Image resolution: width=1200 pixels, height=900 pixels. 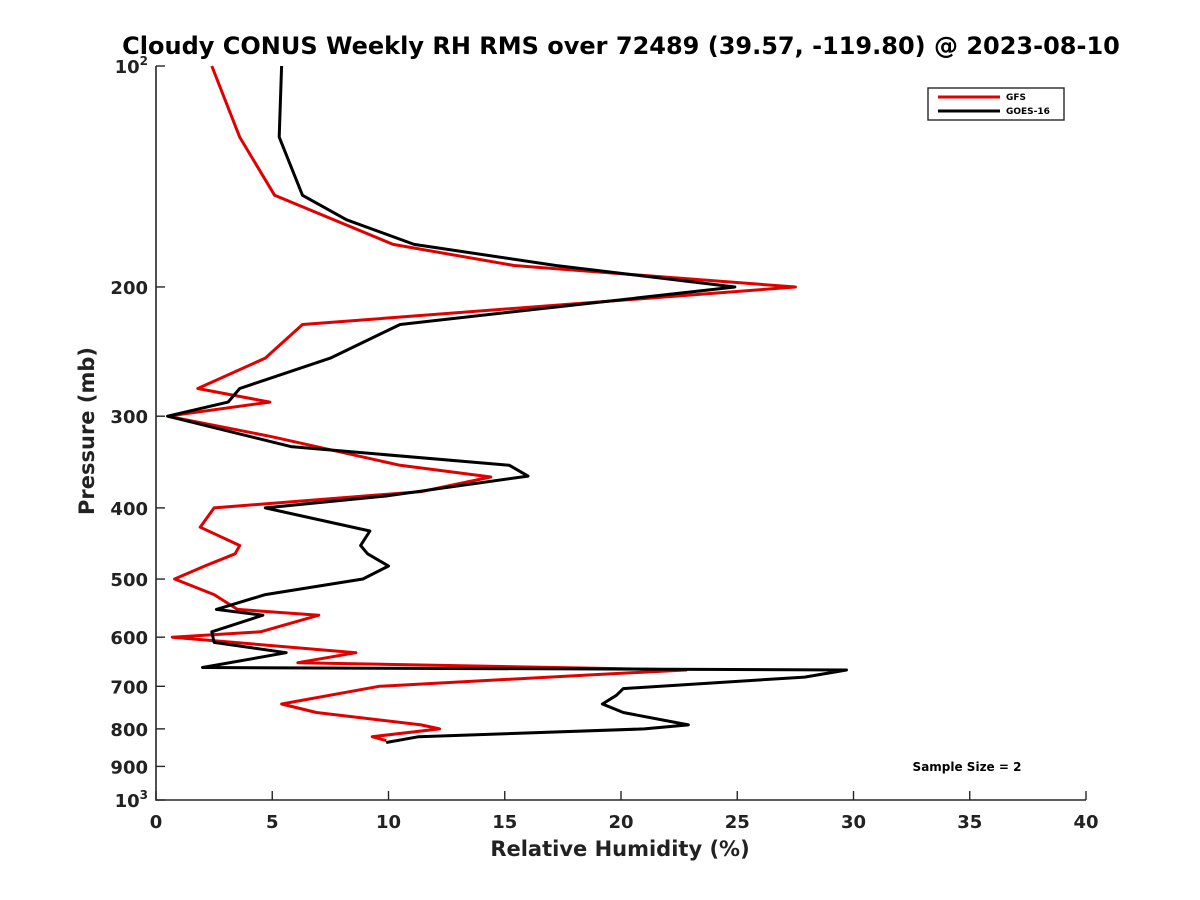 I want to click on y-tick-label: 600, so click(x=129, y=638).